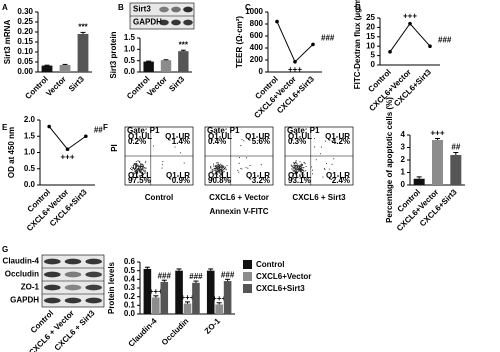  Describe the element at coordinates (297, 141) in the screenshot. I see `quadrant-percent: 0.3%` at that location.